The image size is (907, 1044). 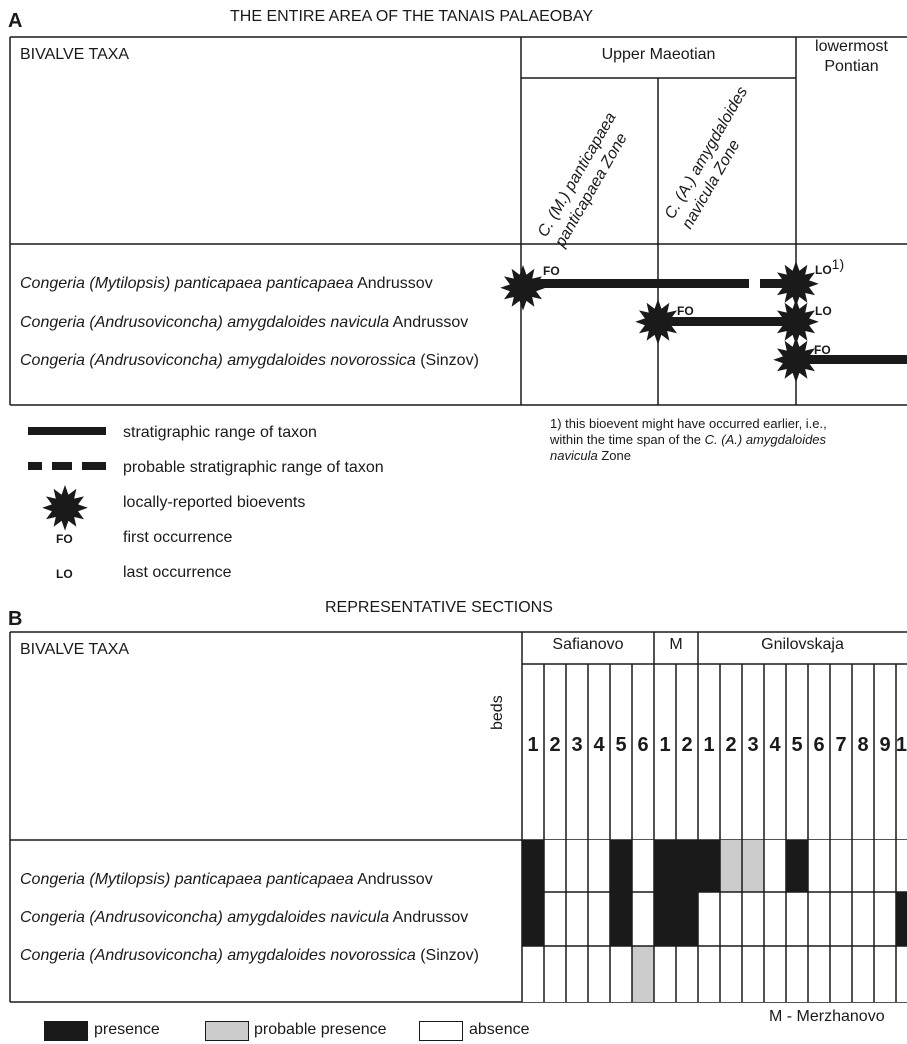 I want to click on range-bar-novorossica, so click(x=851, y=359).